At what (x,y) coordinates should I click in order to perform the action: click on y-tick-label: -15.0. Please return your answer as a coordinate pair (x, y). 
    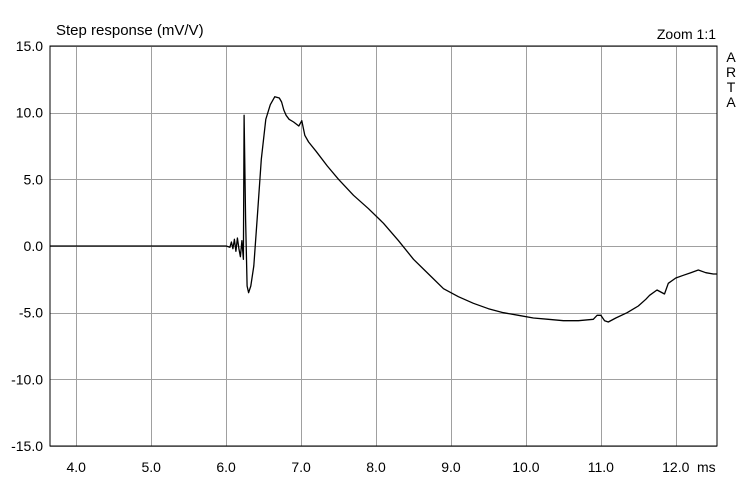
    Looking at the image, I should click on (27, 446).